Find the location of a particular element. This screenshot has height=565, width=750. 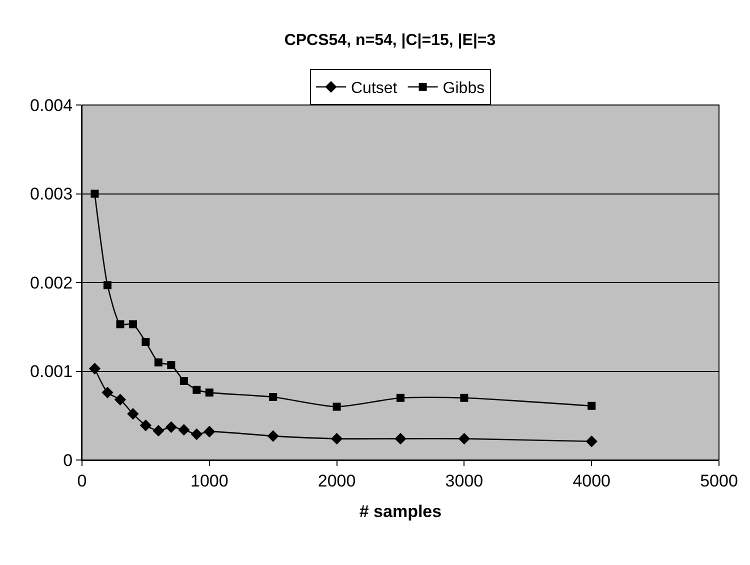

legend-label: Gibbs is located at coordinates (463, 89).